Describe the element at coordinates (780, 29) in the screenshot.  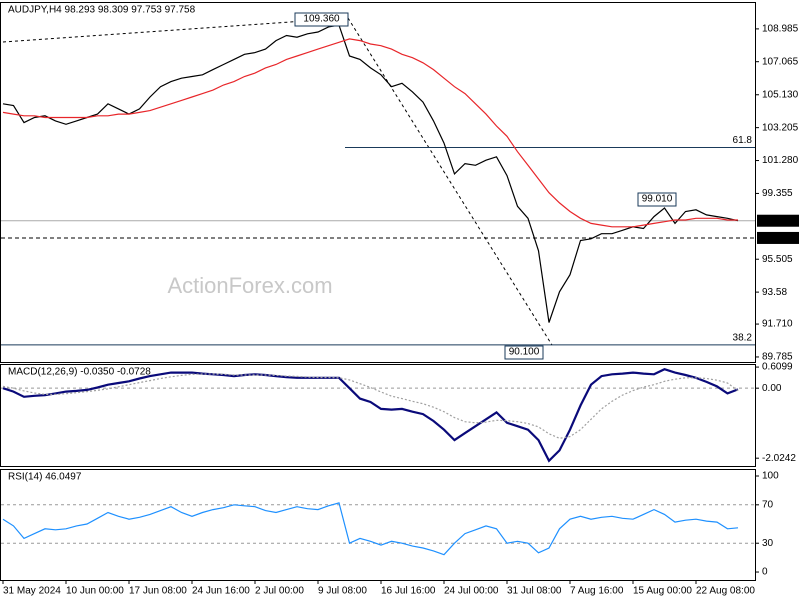
I see `y-tick-label: 108.985` at that location.